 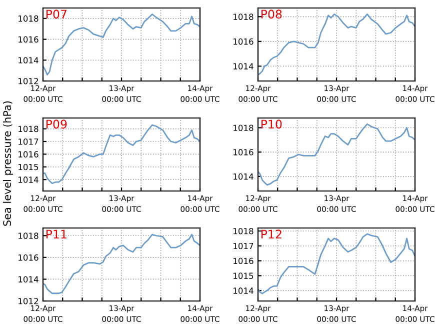 I want to click on chart-title: P12, so click(x=272, y=234).